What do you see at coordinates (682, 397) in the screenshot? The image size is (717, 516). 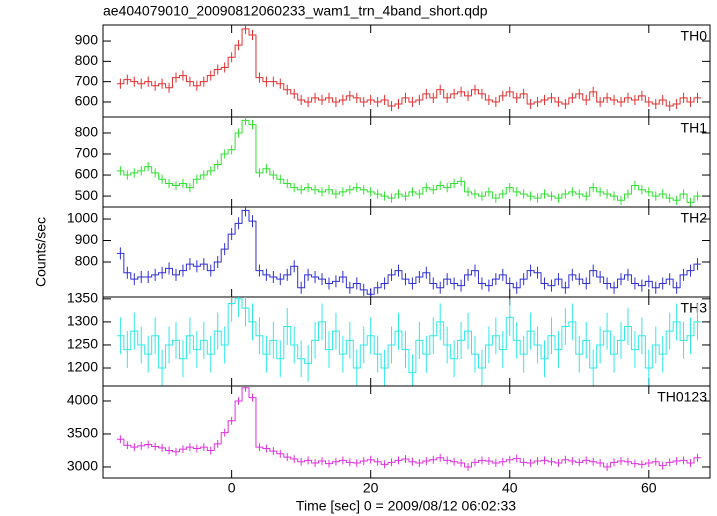 I see `panel-label: TH0123` at bounding box center [682, 397].